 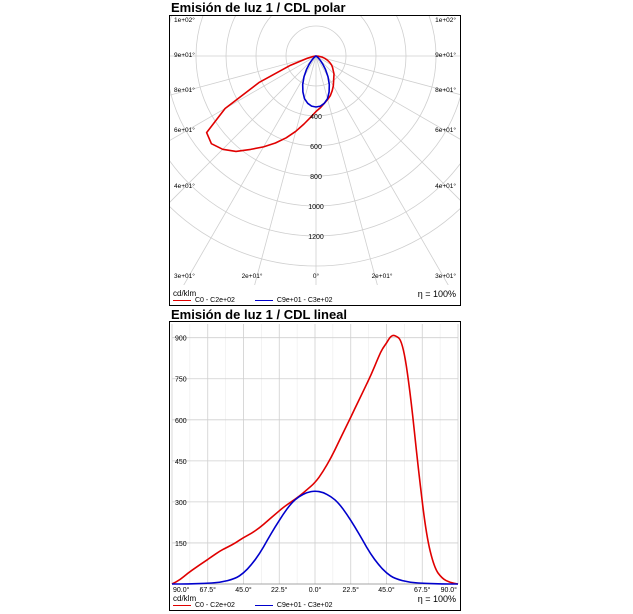 I want to click on polar-angle-label-right: 8e+01°, so click(x=445, y=90).